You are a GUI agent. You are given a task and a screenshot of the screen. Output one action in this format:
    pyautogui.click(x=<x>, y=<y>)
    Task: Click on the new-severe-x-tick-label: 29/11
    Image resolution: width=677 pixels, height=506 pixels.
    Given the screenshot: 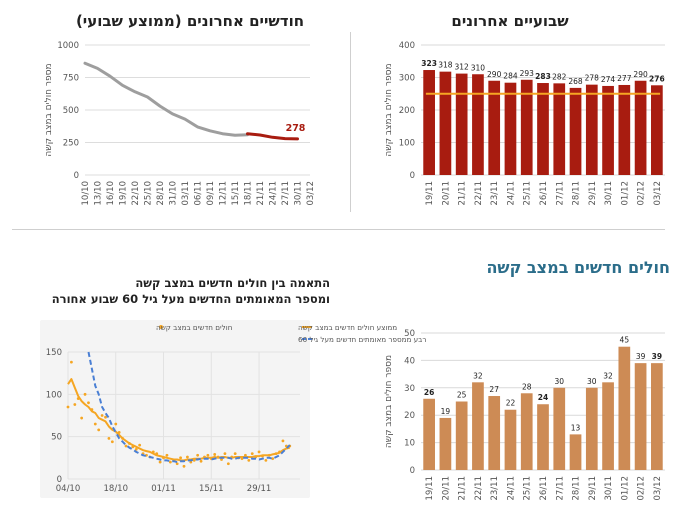 What is the action you would take?
    pyautogui.click(x=593, y=488)
    